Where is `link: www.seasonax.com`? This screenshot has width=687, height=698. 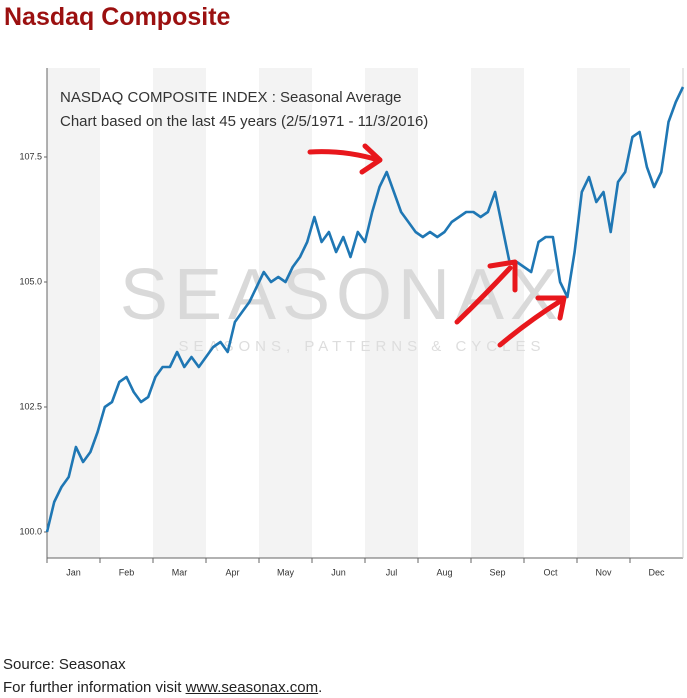
link: www.seasonax.com is located at coordinates (252, 687).